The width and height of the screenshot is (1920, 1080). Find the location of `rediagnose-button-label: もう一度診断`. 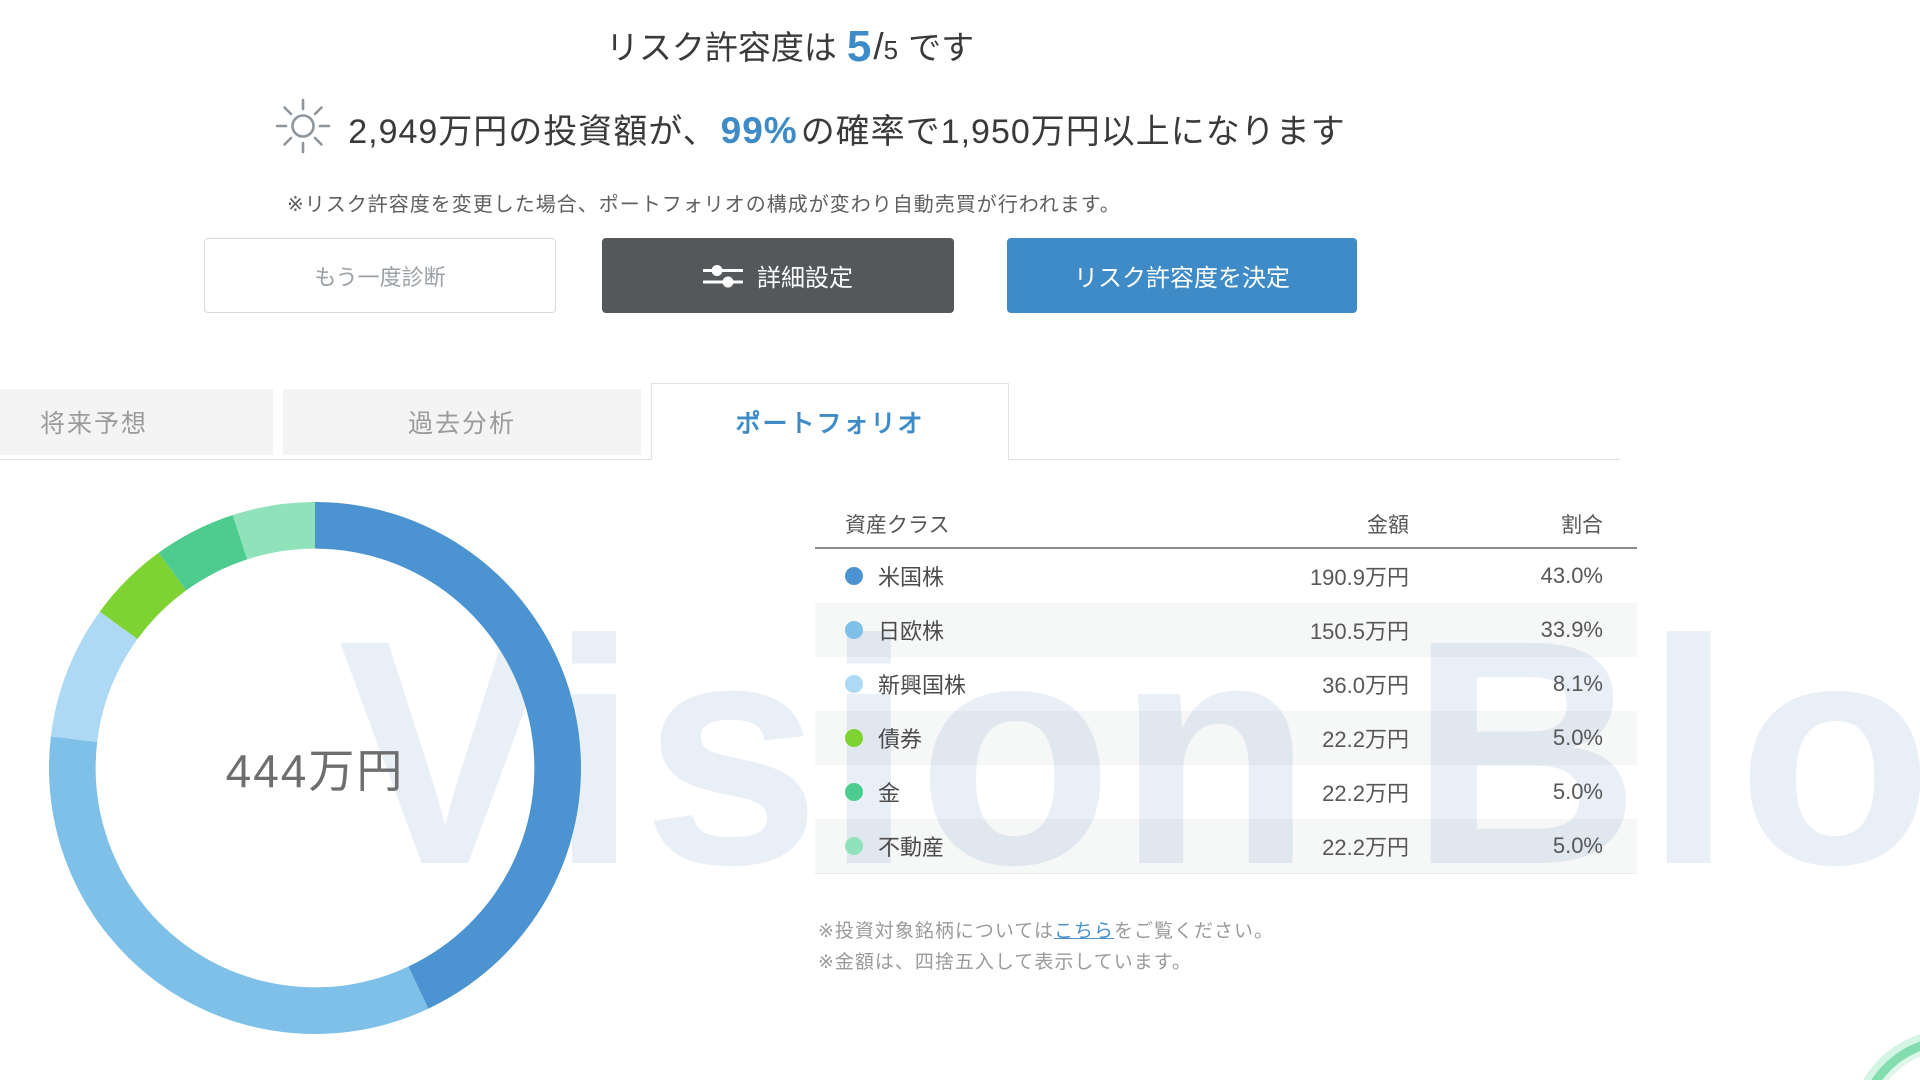

rediagnose-button-label: もう一度診断 is located at coordinates (380, 277).